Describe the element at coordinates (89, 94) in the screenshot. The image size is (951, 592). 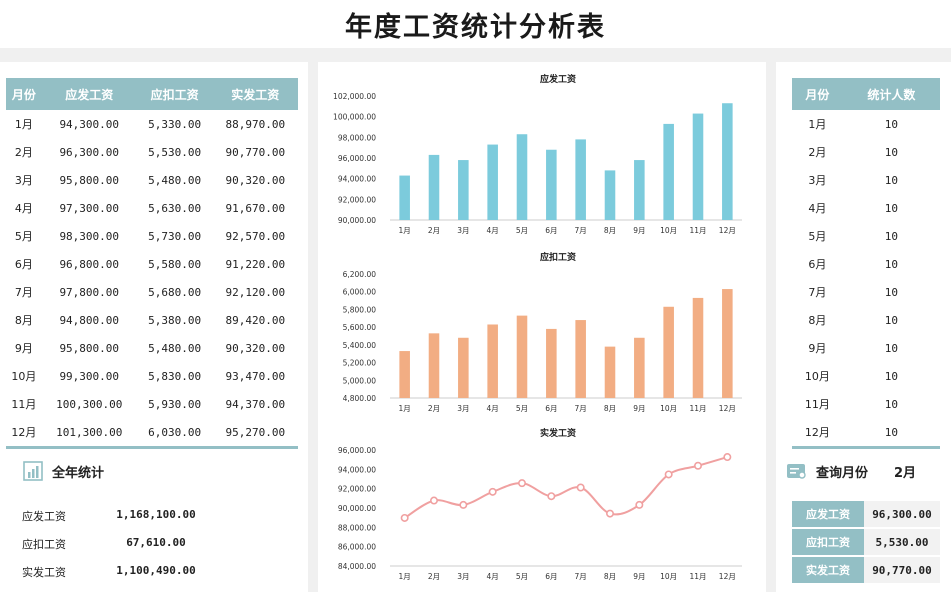
I see `column-header: 应发工资` at that location.